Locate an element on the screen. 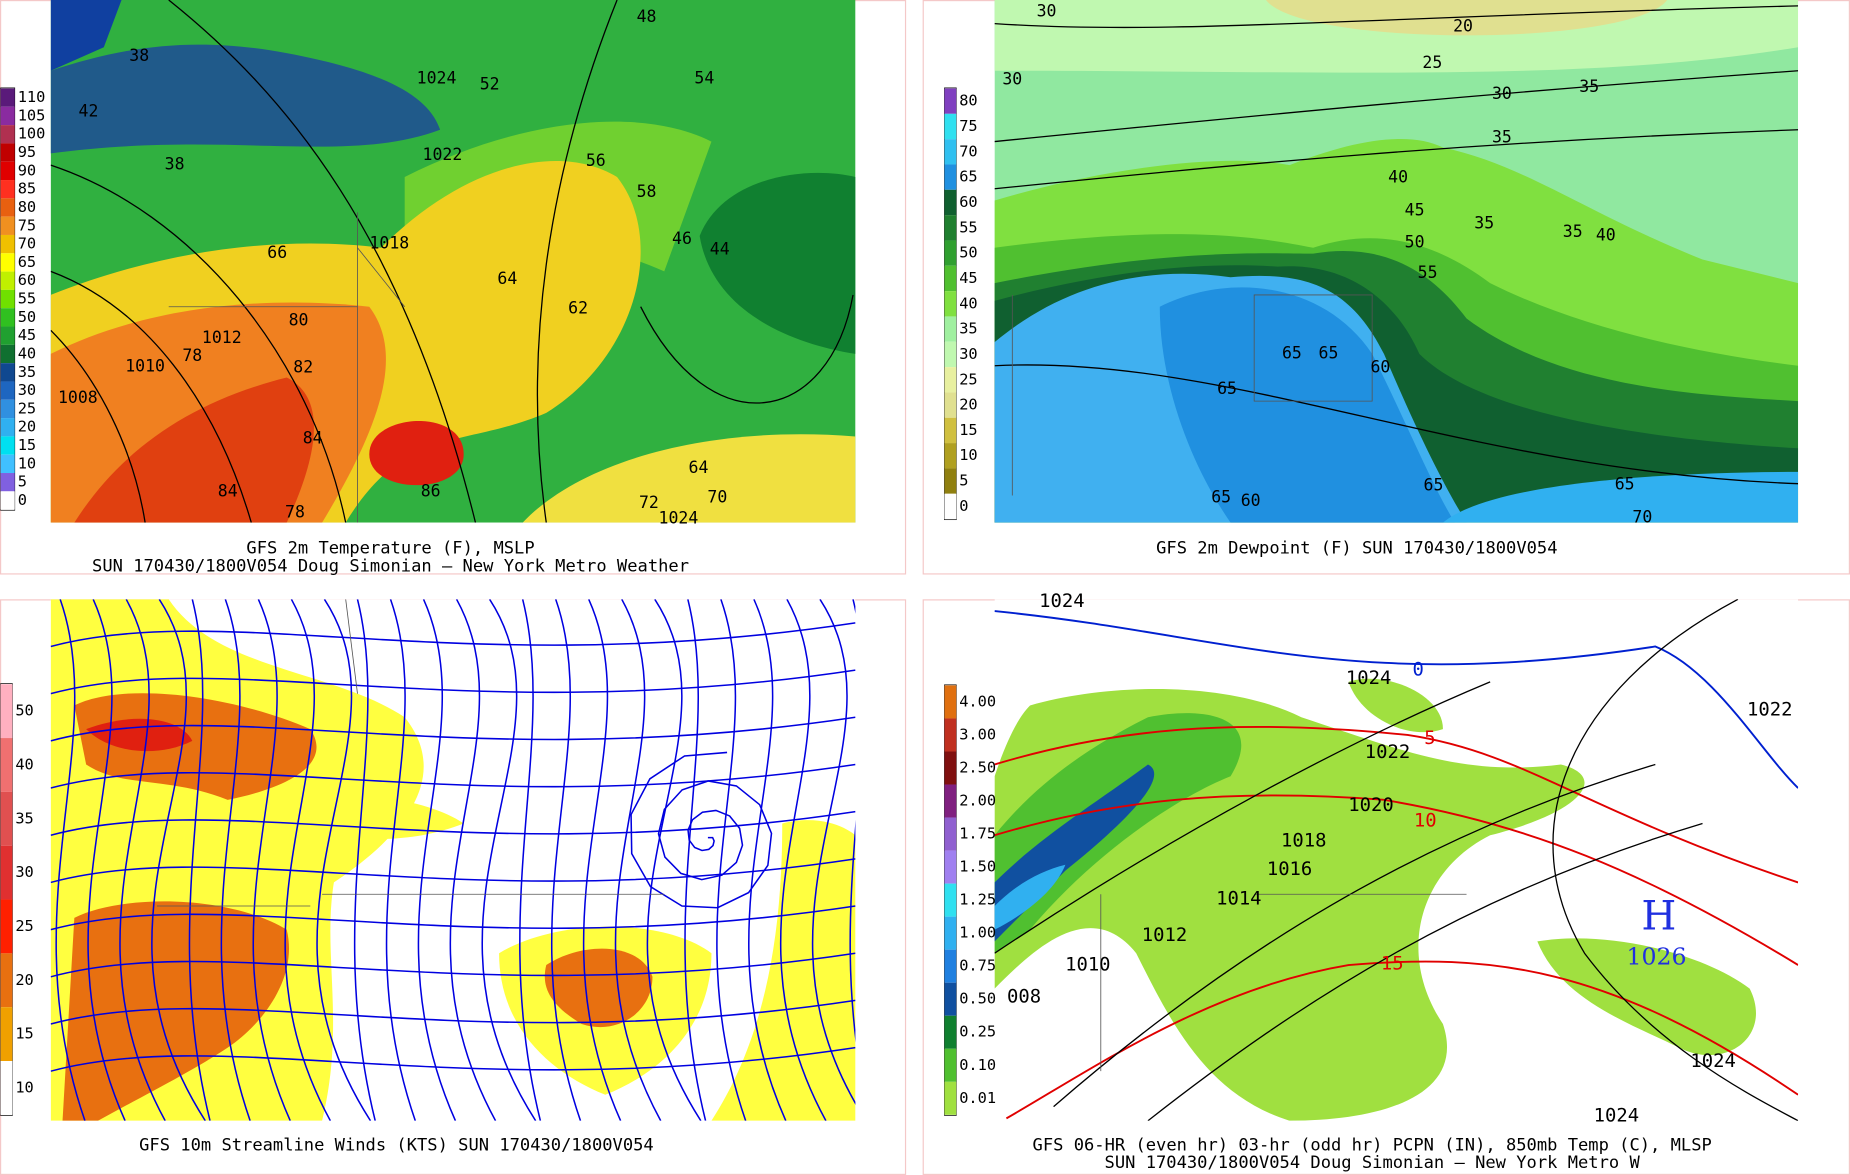  colorbar-label: 75 is located at coordinates (27, 225).